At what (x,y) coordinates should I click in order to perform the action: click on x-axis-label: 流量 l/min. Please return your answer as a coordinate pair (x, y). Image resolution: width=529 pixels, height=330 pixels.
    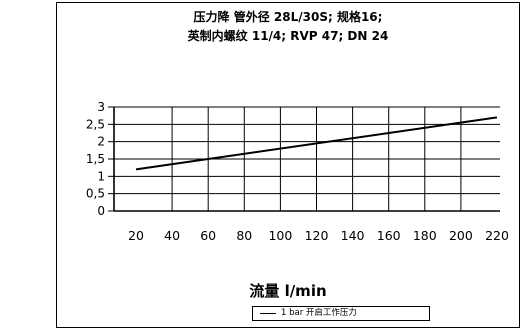
    Looking at the image, I should click on (288, 291).